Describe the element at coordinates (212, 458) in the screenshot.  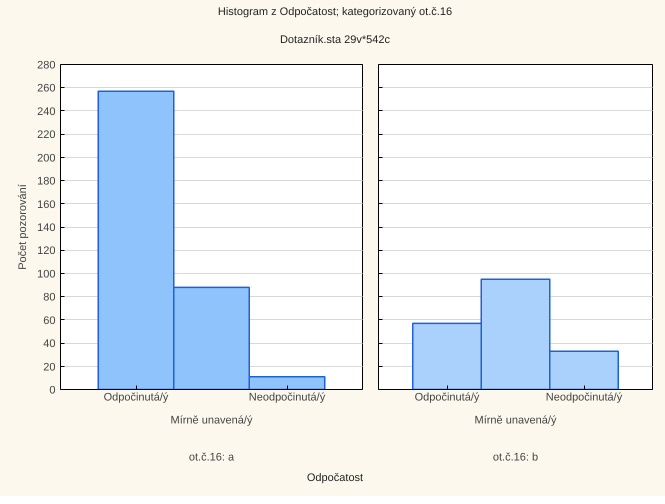
I see `text: ot.č.16: a` at that location.